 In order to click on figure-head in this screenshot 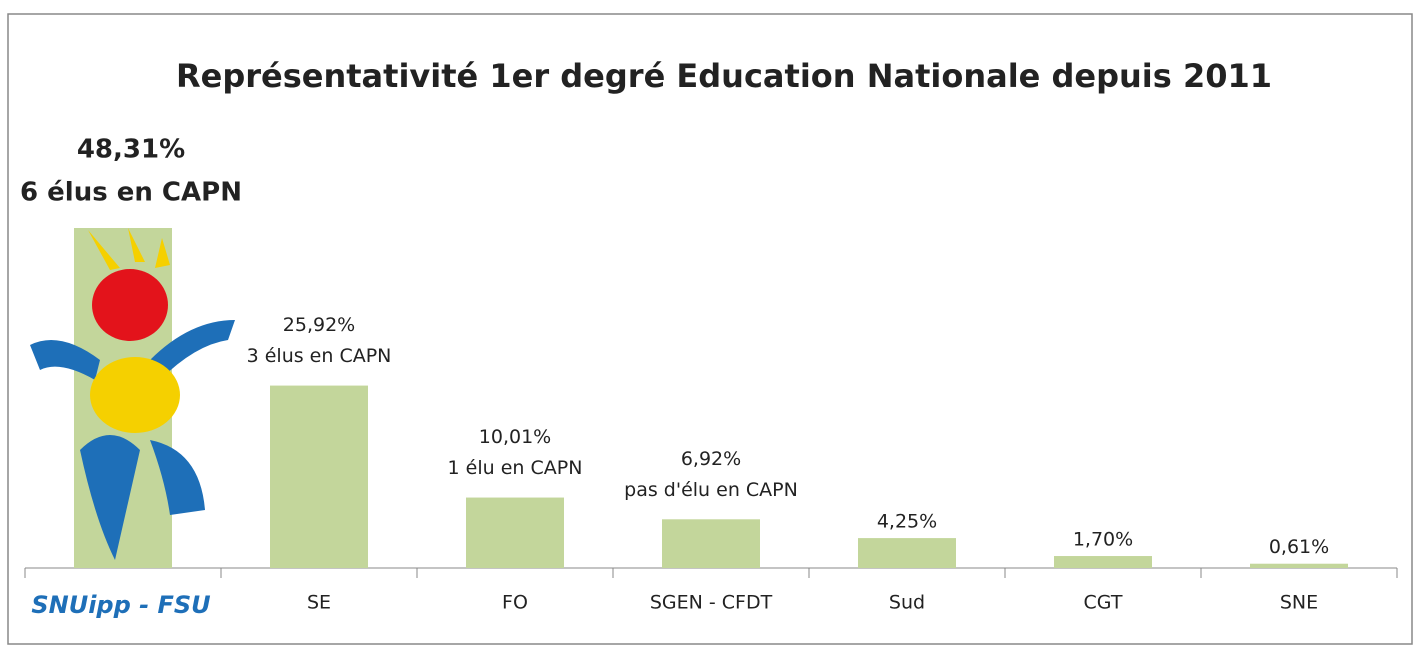, I will do `click(130, 305)`.